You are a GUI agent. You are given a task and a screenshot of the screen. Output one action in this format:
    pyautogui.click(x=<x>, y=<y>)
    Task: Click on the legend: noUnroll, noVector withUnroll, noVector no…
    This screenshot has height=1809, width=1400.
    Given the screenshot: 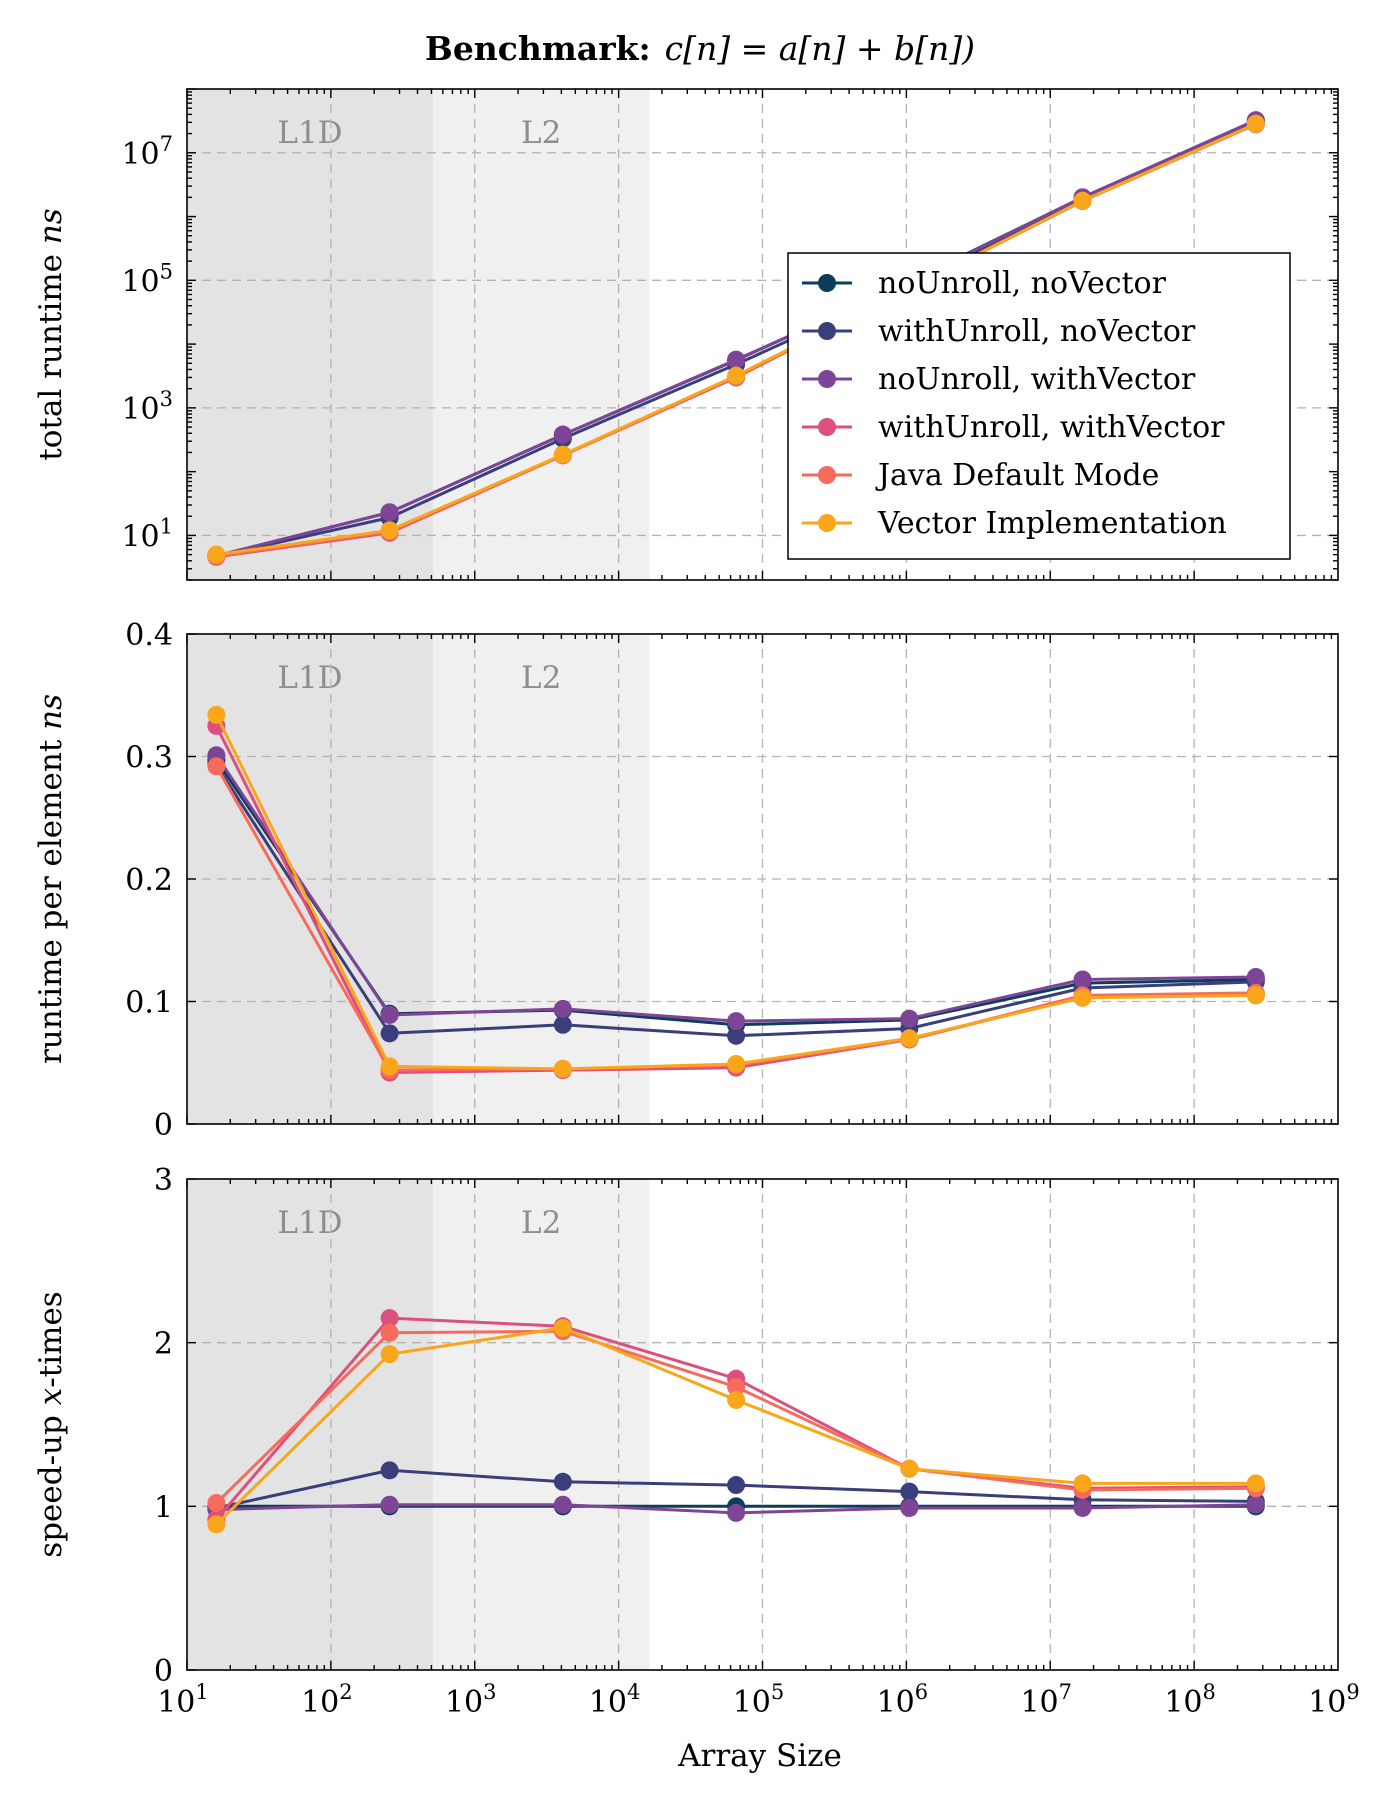 What is the action you would take?
    pyautogui.click(x=1039, y=406)
    